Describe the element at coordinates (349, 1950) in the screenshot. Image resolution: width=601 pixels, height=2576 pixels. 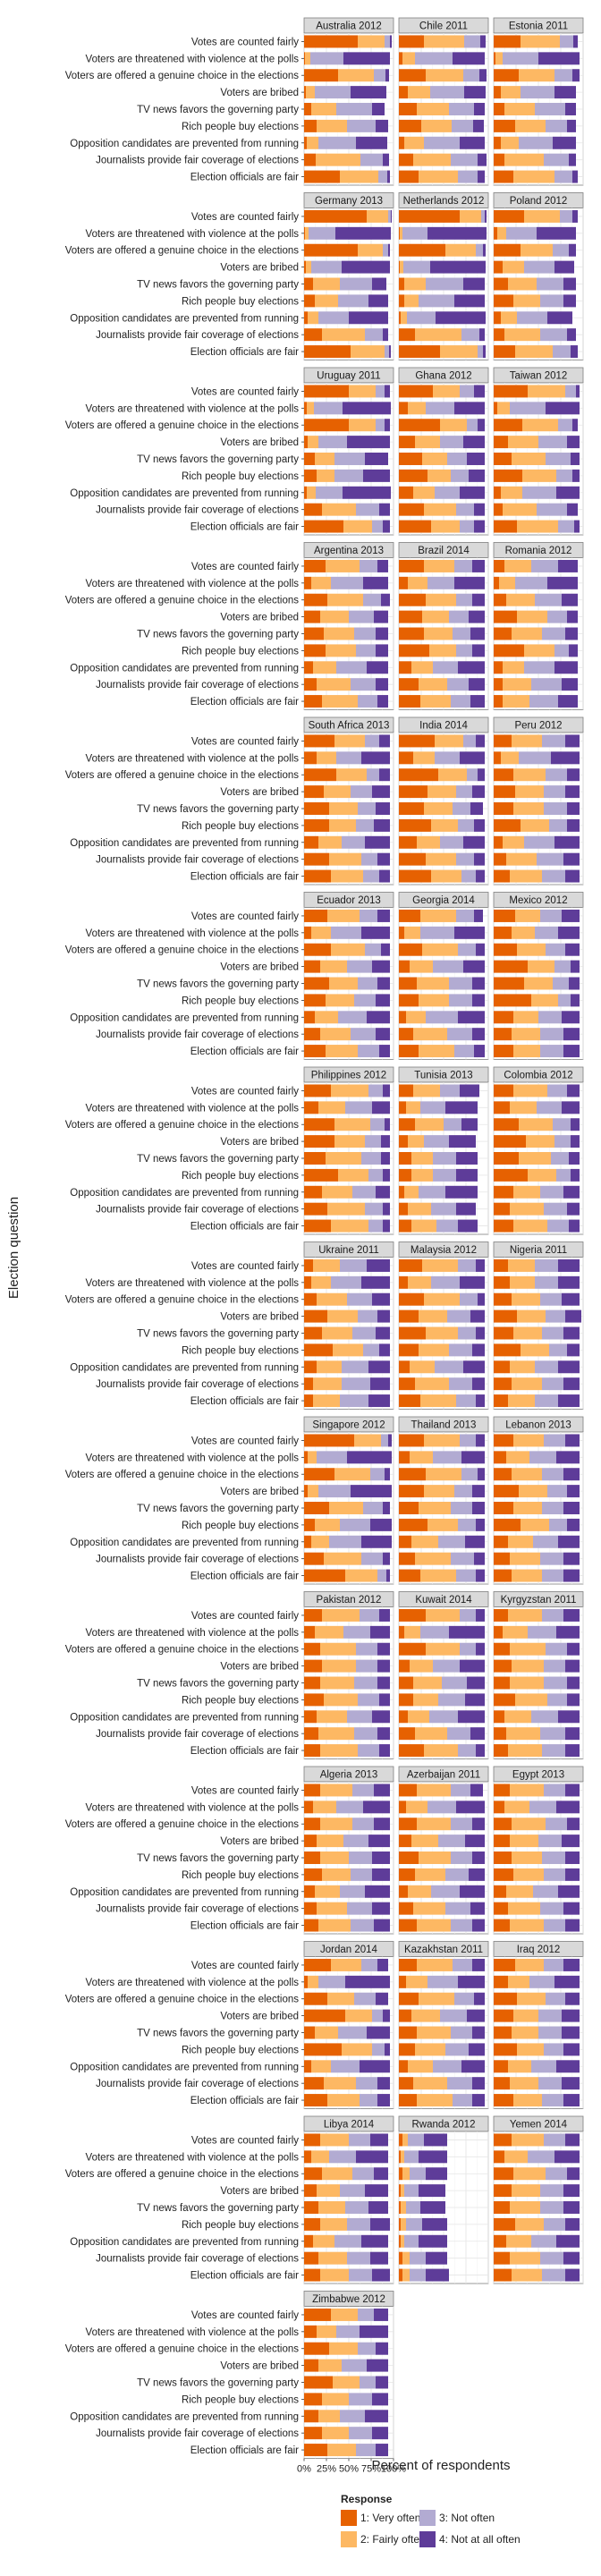
I see `facet-title: Jordan 2014` at that location.